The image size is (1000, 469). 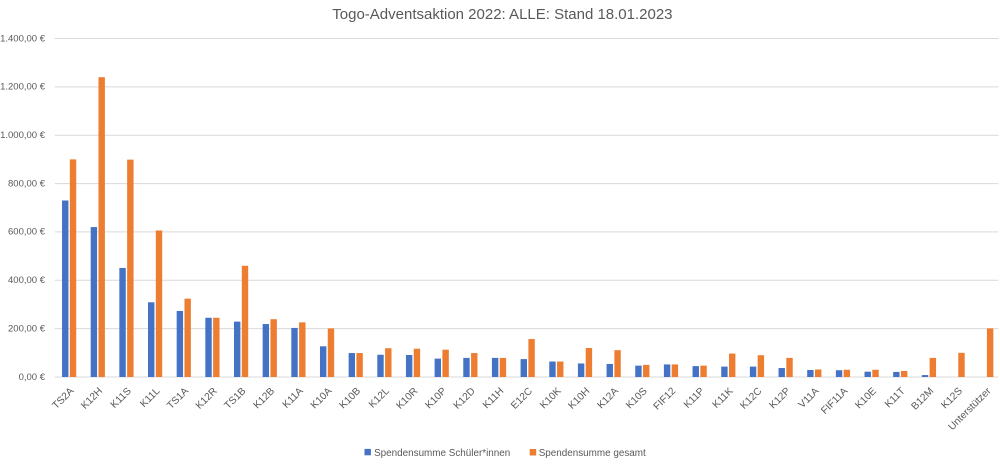 What do you see at coordinates (592, 453) in the screenshot?
I see `svg-text: Spendensumme gesamt` at bounding box center [592, 453].